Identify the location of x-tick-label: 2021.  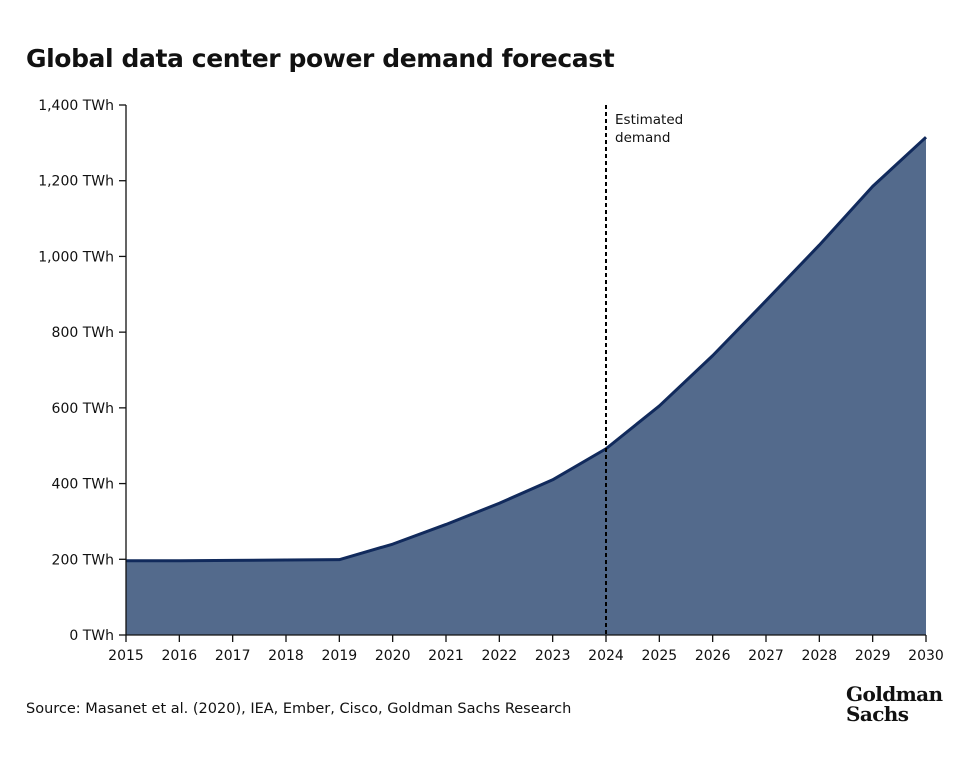
(446, 656).